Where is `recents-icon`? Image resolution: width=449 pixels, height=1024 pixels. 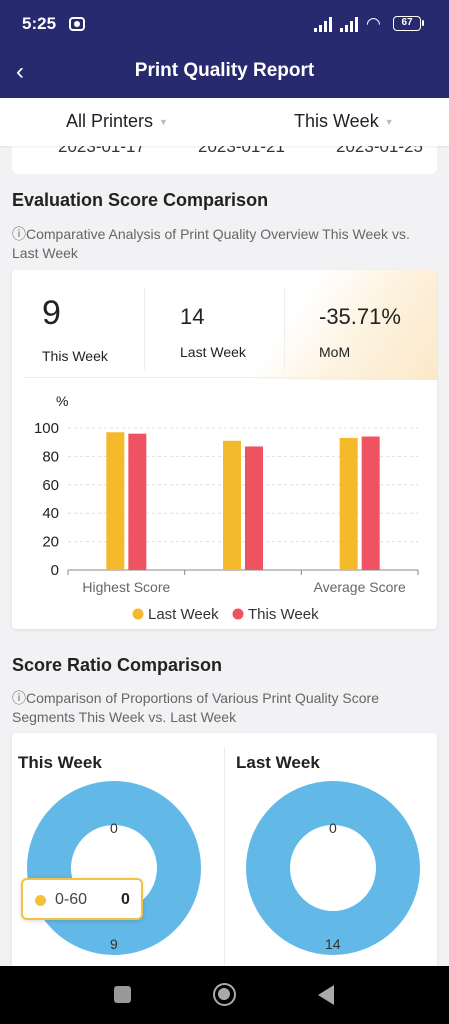 recents-icon is located at coordinates (122, 994).